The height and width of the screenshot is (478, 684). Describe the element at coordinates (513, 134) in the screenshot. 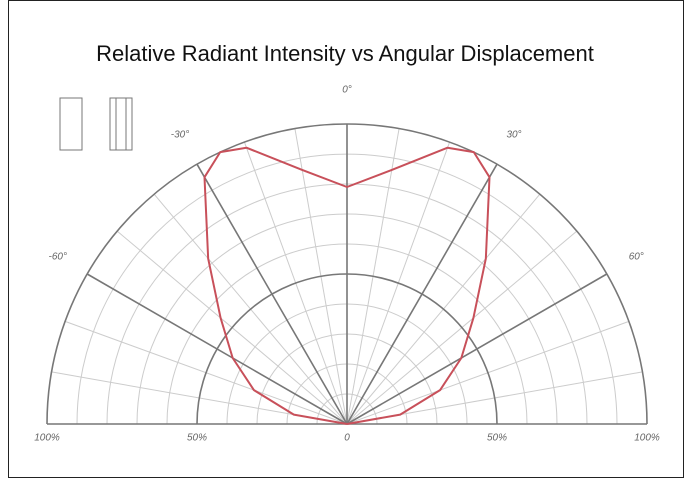

I see `theta-tick-label: 30°` at that location.